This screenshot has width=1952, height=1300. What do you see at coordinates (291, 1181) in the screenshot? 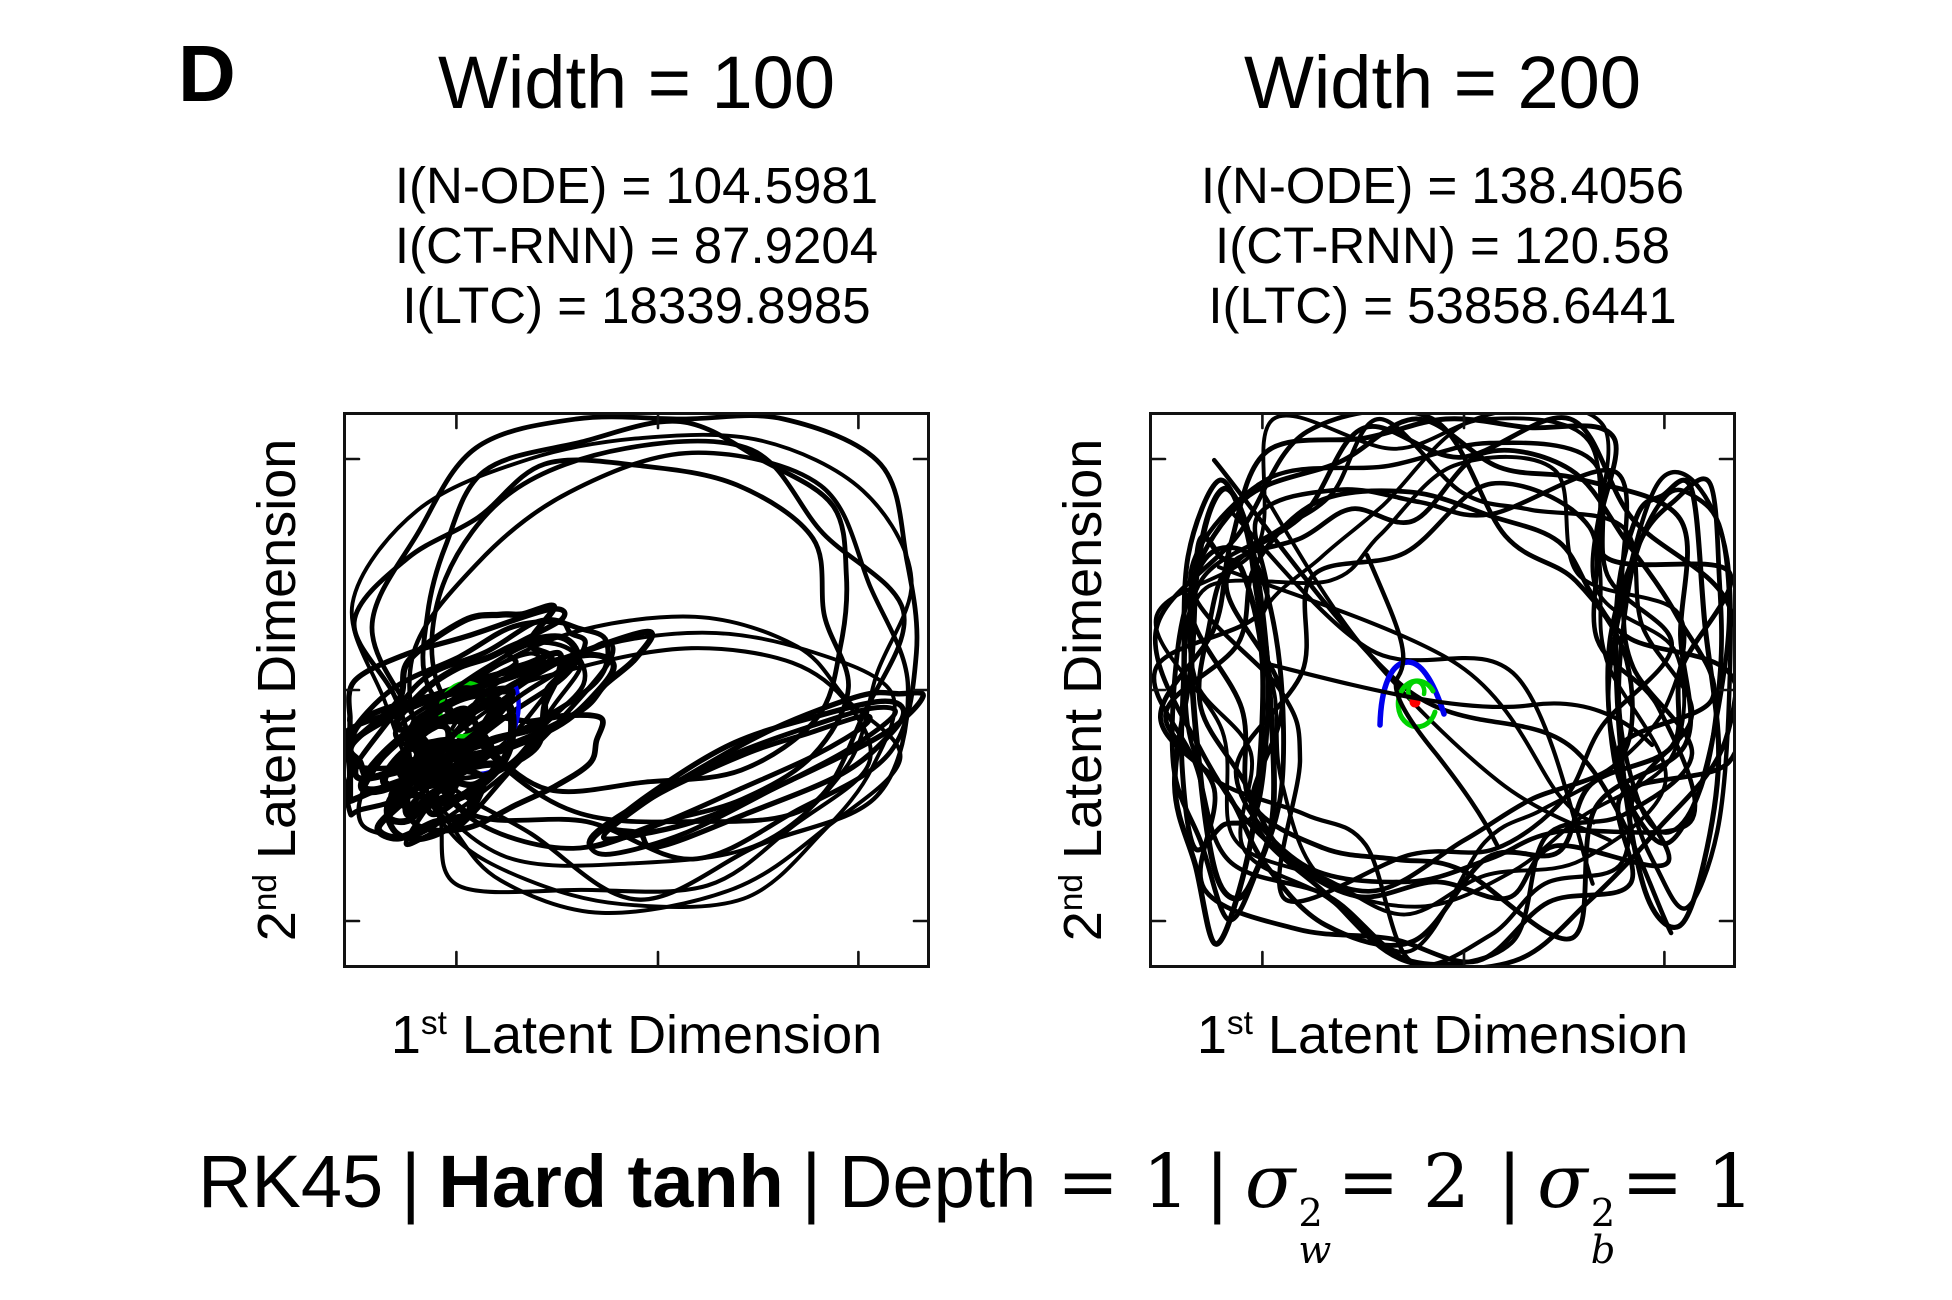
I see `caption-solver: RK45` at bounding box center [291, 1181].